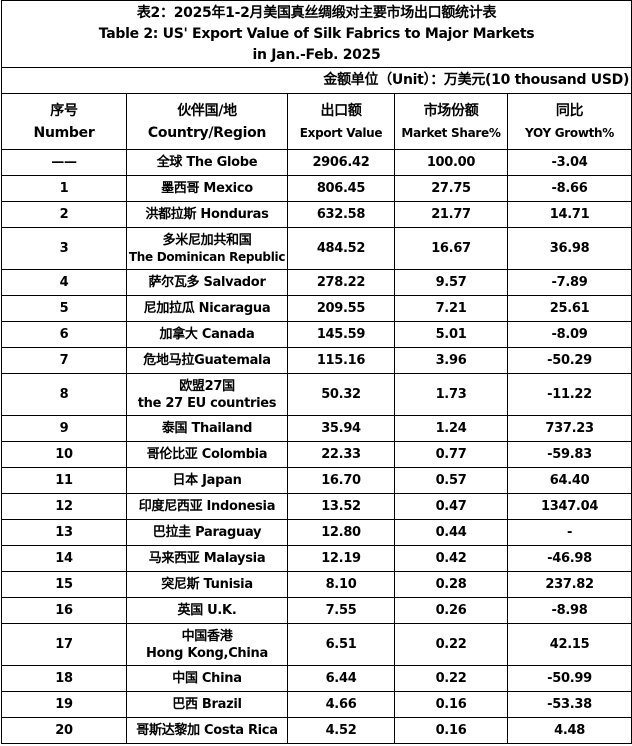 This screenshot has width=632, height=746. I want to click on row-country: 泰国 Thailand, so click(207, 428).